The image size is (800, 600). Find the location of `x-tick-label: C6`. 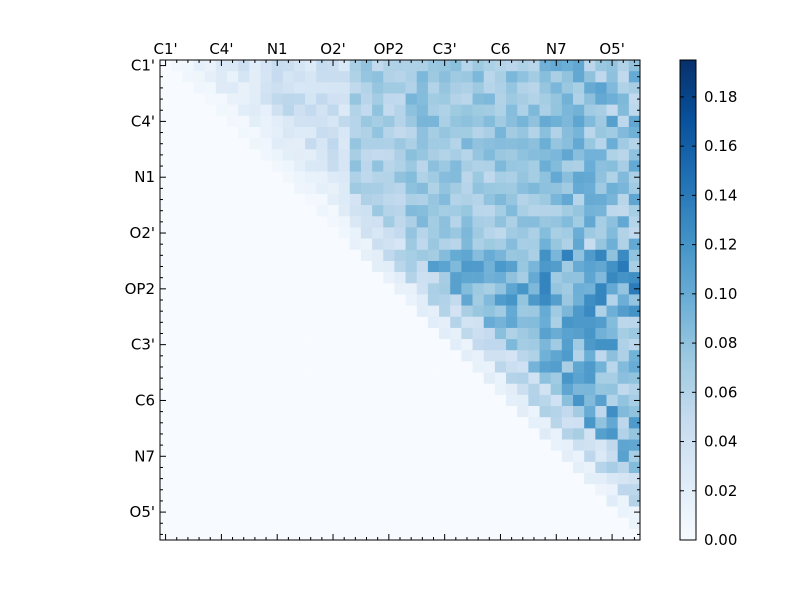

x-tick-label: C6 is located at coordinates (500, 49).